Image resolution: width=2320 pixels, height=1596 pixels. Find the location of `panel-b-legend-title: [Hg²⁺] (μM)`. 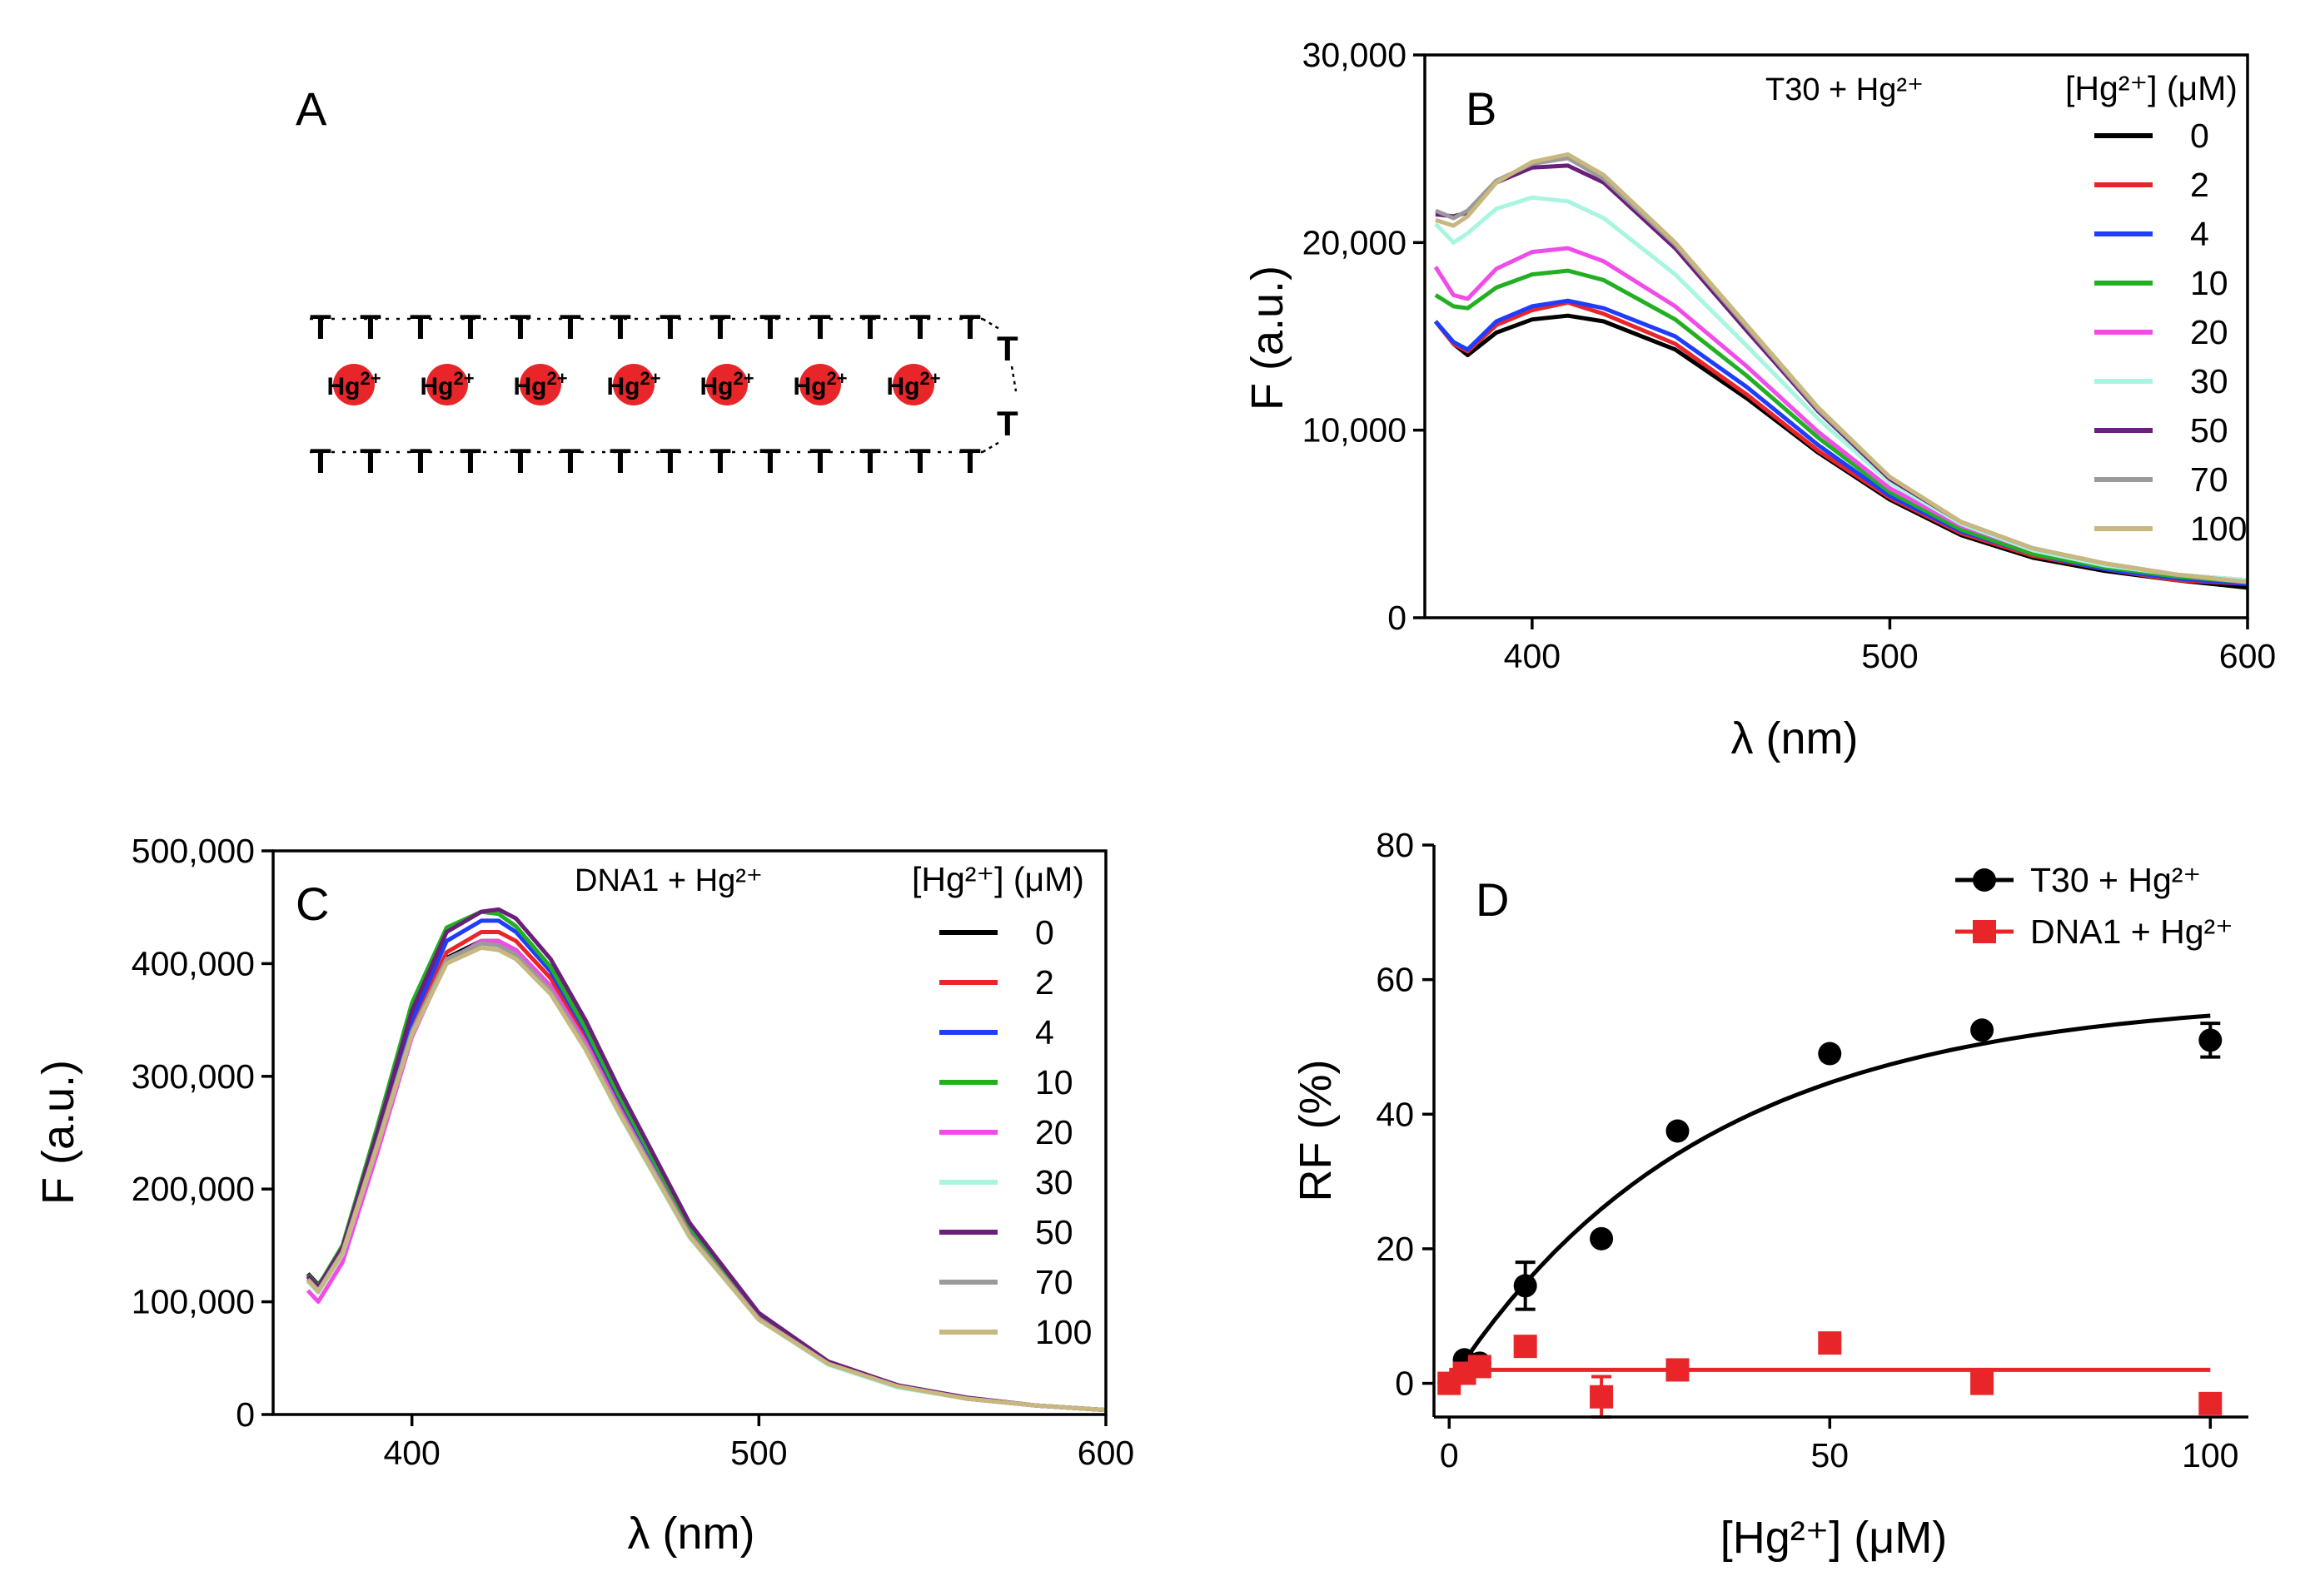

panel-b-legend-title: [Hg²⁺] (μM) is located at coordinates (2151, 88).